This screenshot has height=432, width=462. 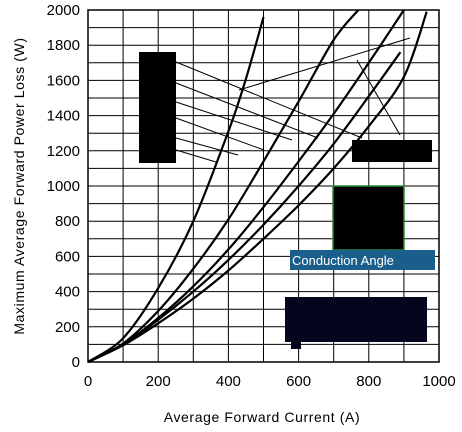 I want to click on caption-background, so click(x=362, y=260).